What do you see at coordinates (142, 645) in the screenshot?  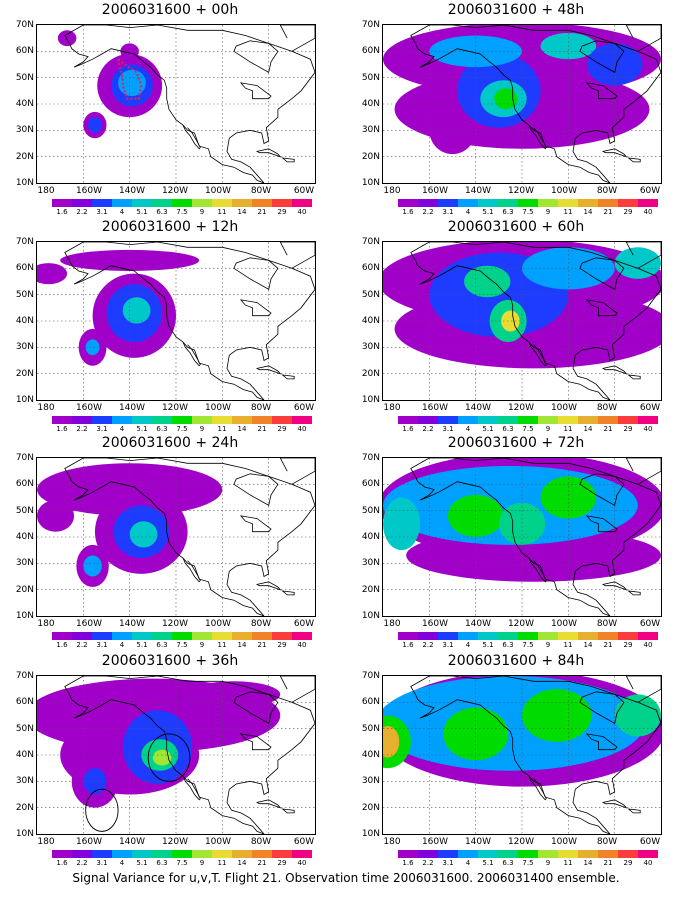 I see `colorbar-label: 5.1` at bounding box center [142, 645].